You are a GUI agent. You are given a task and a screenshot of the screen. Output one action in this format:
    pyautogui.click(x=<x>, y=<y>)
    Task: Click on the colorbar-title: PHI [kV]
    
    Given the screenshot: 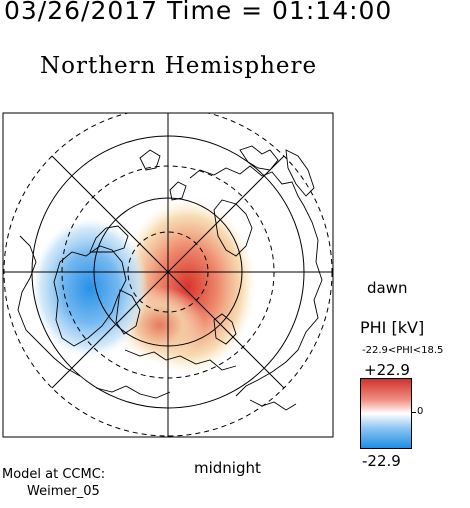 What is the action you would take?
    pyautogui.click(x=392, y=327)
    